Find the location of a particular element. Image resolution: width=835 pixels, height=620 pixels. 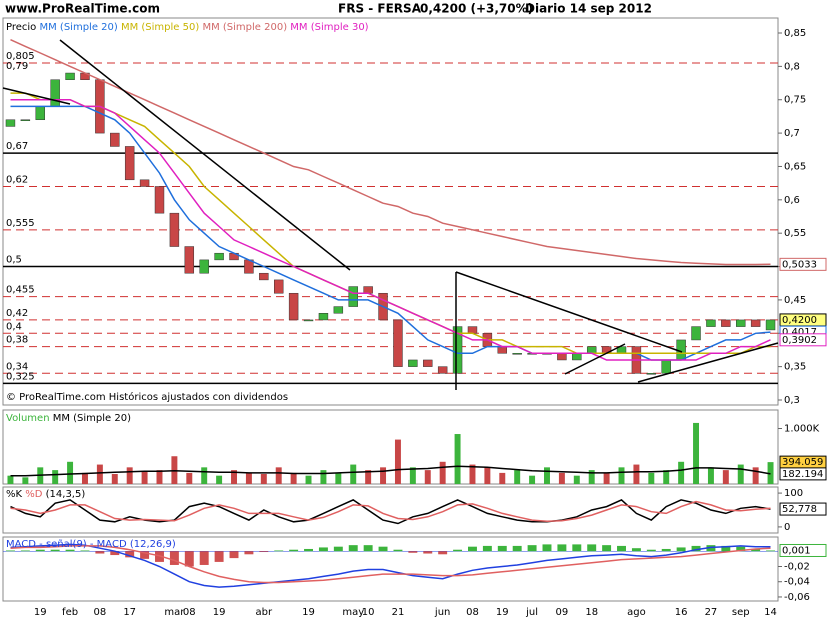

x-tick-label: 18 is located at coordinates (591, 612).